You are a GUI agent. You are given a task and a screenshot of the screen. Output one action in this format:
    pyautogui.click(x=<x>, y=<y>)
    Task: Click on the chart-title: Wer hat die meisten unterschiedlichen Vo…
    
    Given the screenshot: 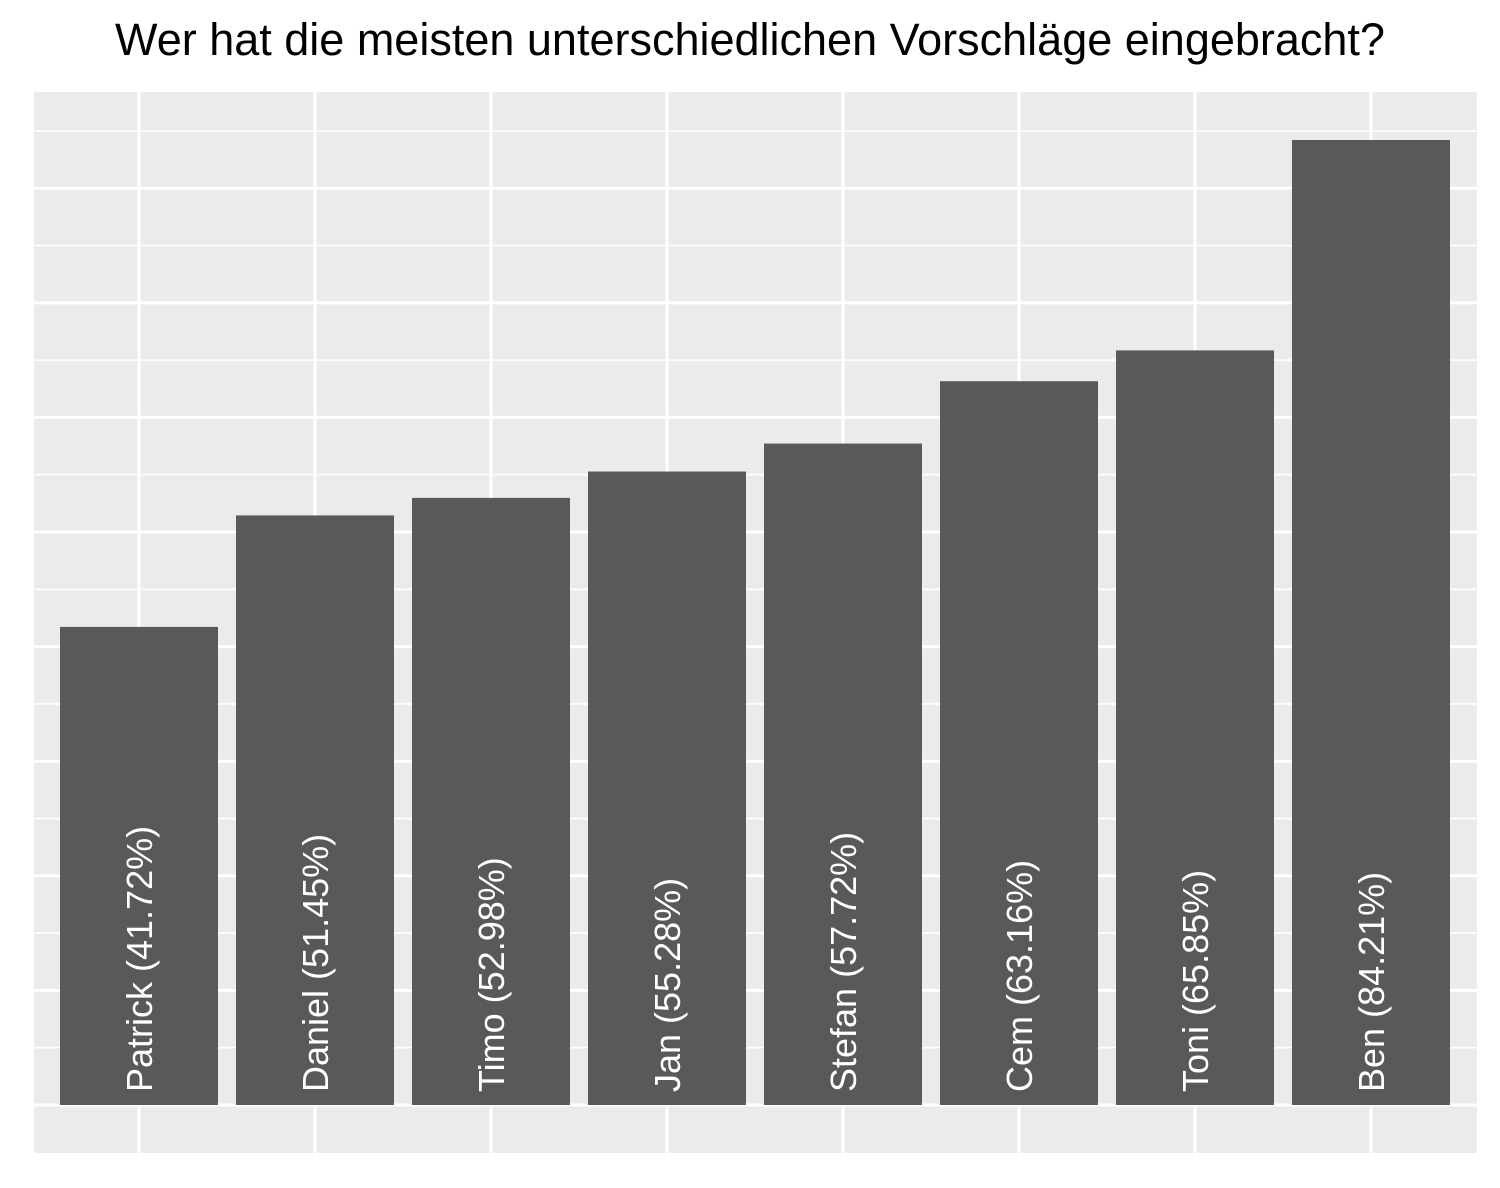 What is the action you would take?
    pyautogui.click(x=750, y=39)
    